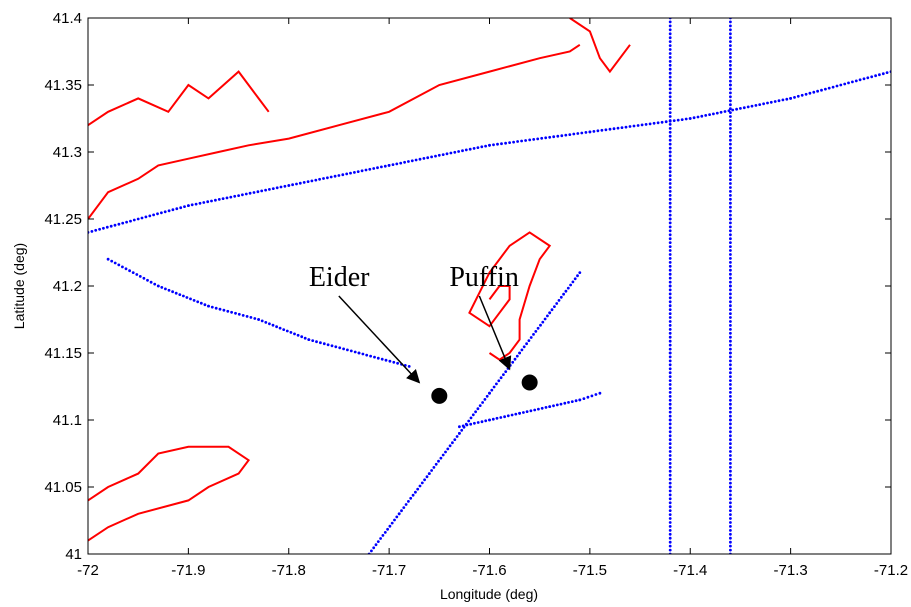 The height and width of the screenshot is (607, 911). What do you see at coordinates (73, 554) in the screenshot?
I see `y-tick-label: 41` at bounding box center [73, 554].